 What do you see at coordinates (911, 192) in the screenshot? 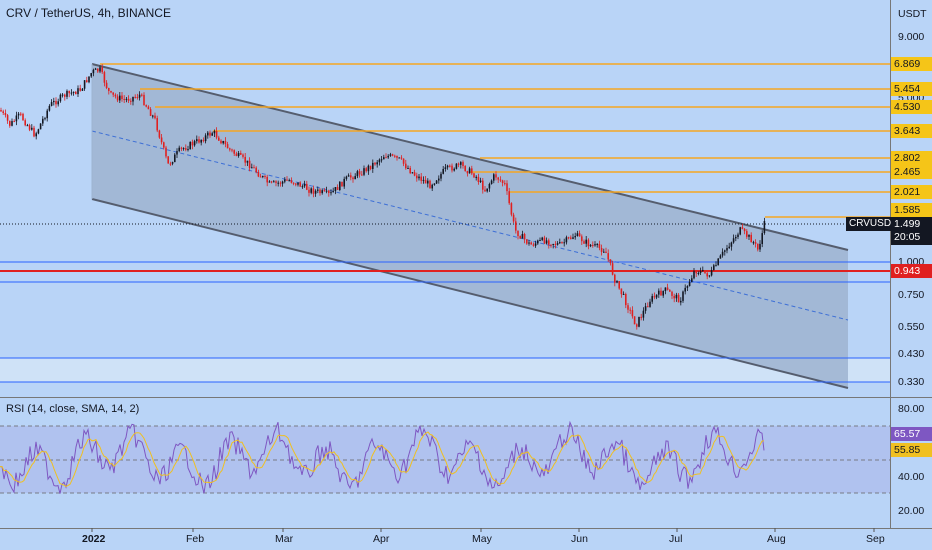
I see `level-tag: 2.021` at bounding box center [911, 192].